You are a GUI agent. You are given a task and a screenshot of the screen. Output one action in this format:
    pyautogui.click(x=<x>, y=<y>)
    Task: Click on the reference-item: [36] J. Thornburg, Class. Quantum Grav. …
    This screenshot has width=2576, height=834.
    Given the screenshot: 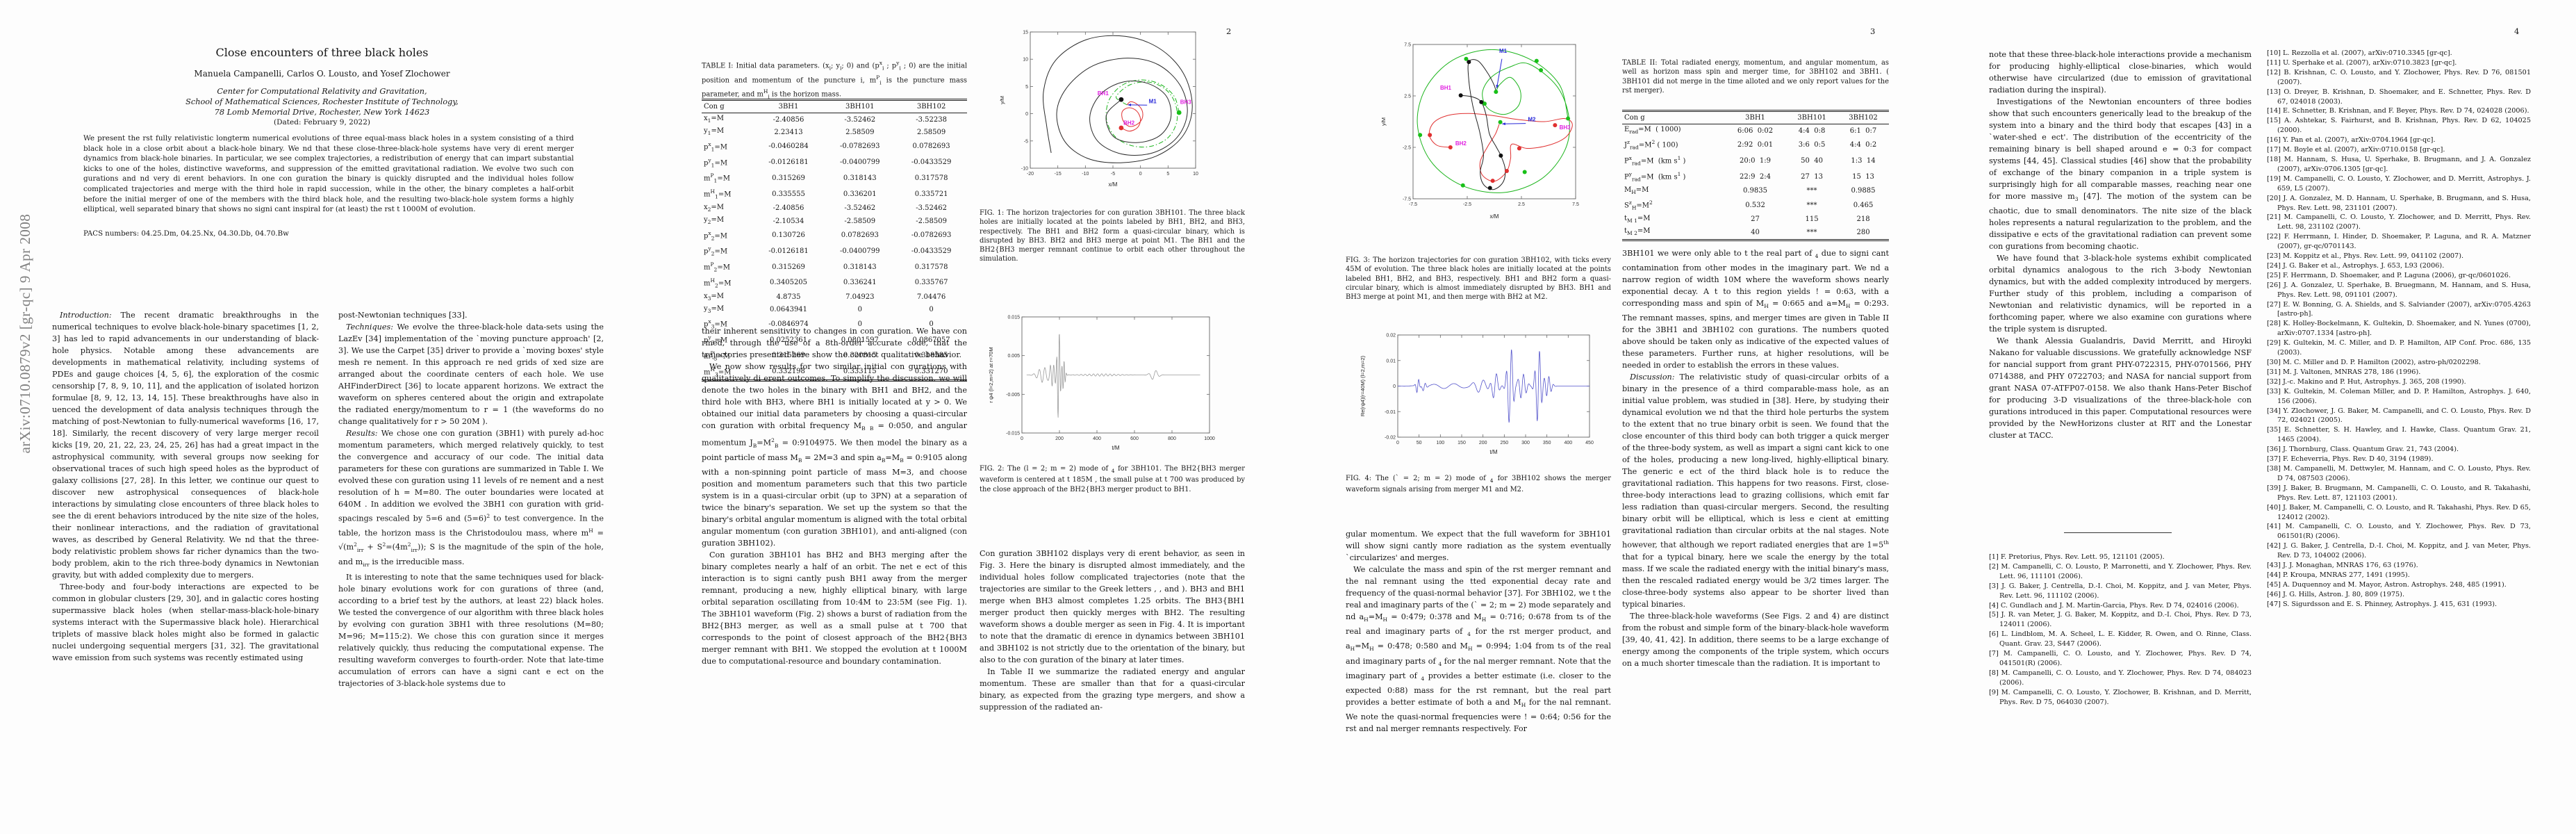 What is the action you would take?
    pyautogui.click(x=2363, y=449)
    